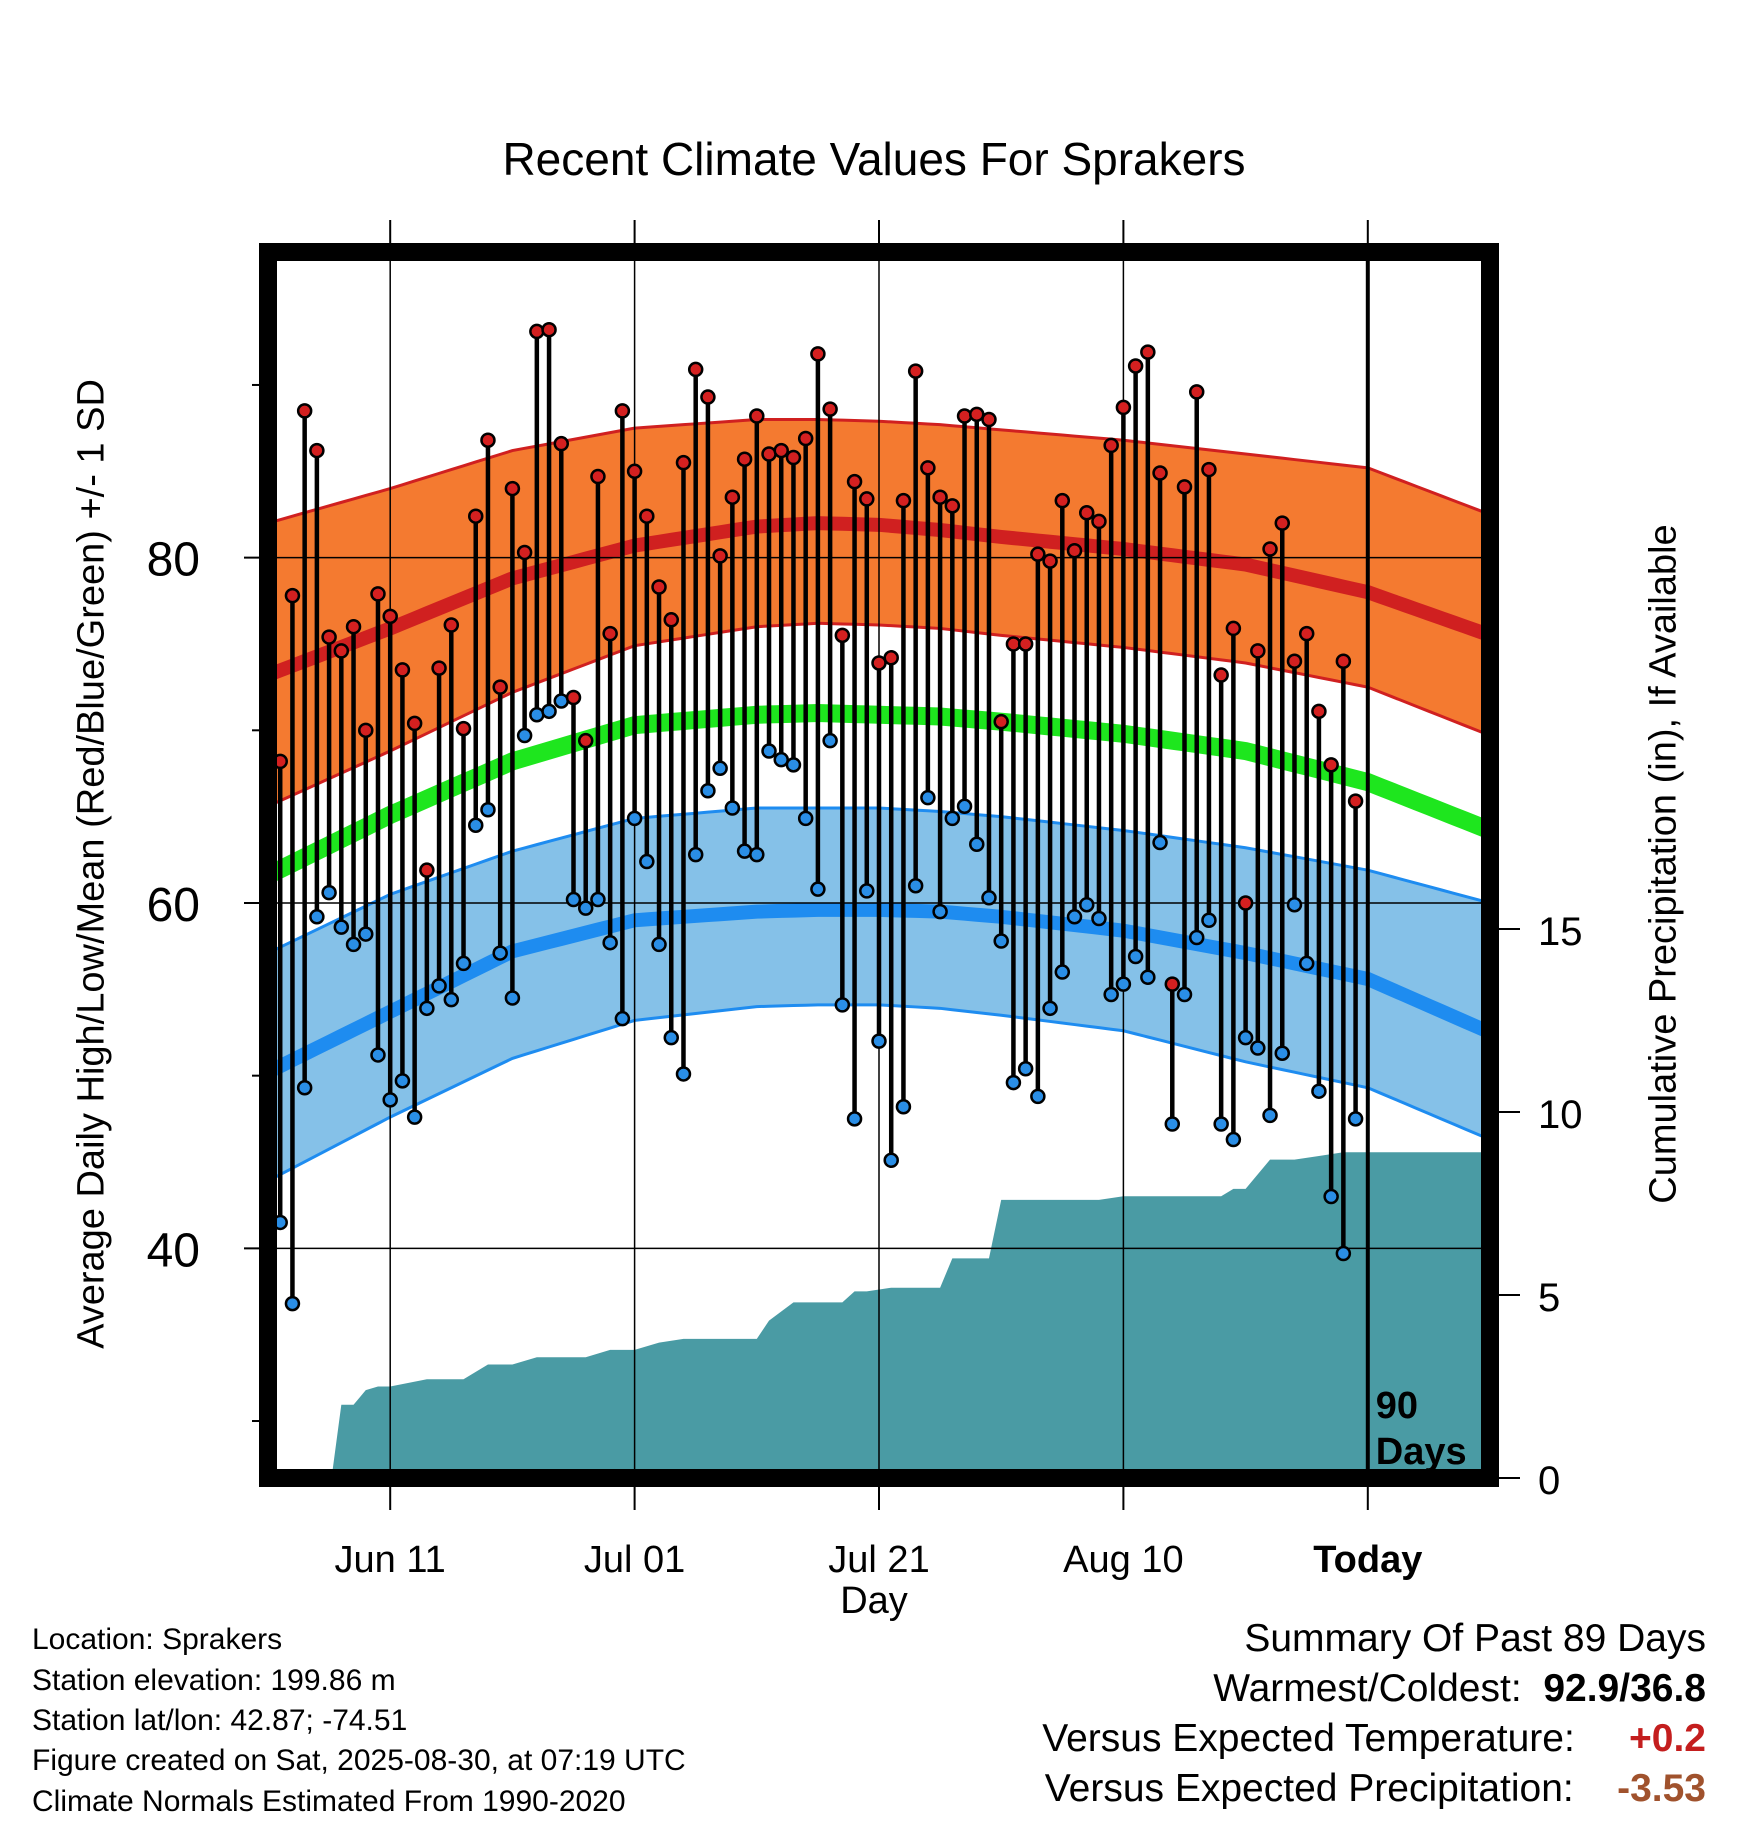  I want to click on x-tick-label: Jul 21, so click(878, 1560).